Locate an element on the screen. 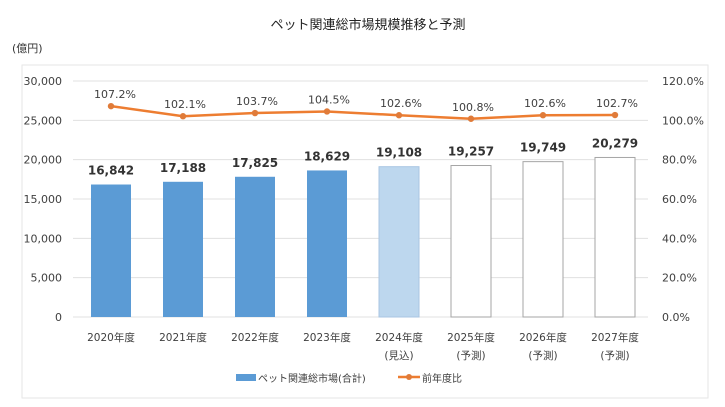  bar-value-label: 17,188 is located at coordinates (183, 168).